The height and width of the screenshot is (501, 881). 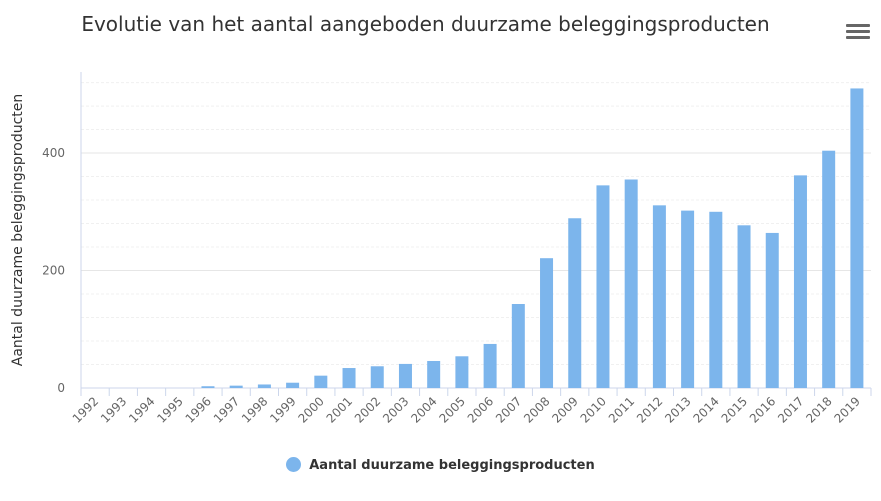 What do you see at coordinates (423, 409) in the screenshot?
I see `x-tick-label: 2004` at bounding box center [423, 409].